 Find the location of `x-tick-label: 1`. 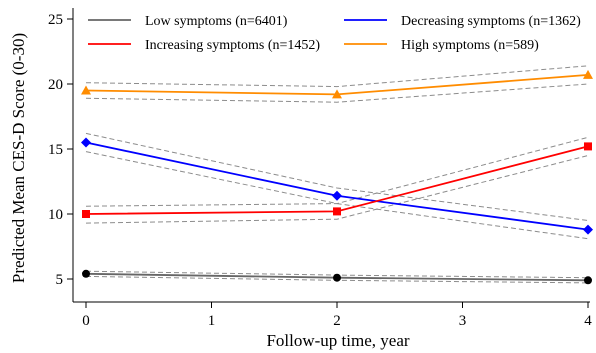

x-tick-label: 1 is located at coordinates (212, 321).